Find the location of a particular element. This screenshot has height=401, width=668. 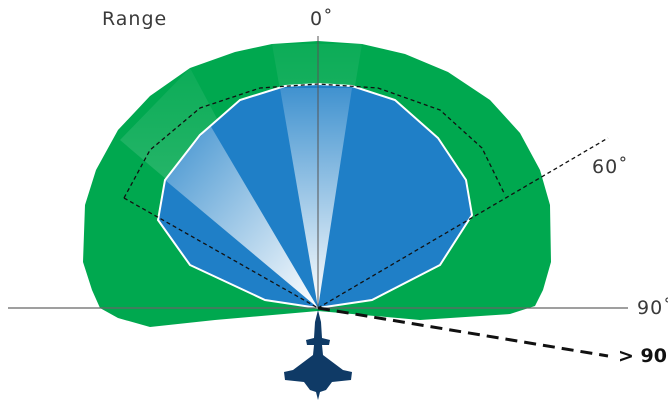

fighter-jet-icon is located at coordinates (318, 355).